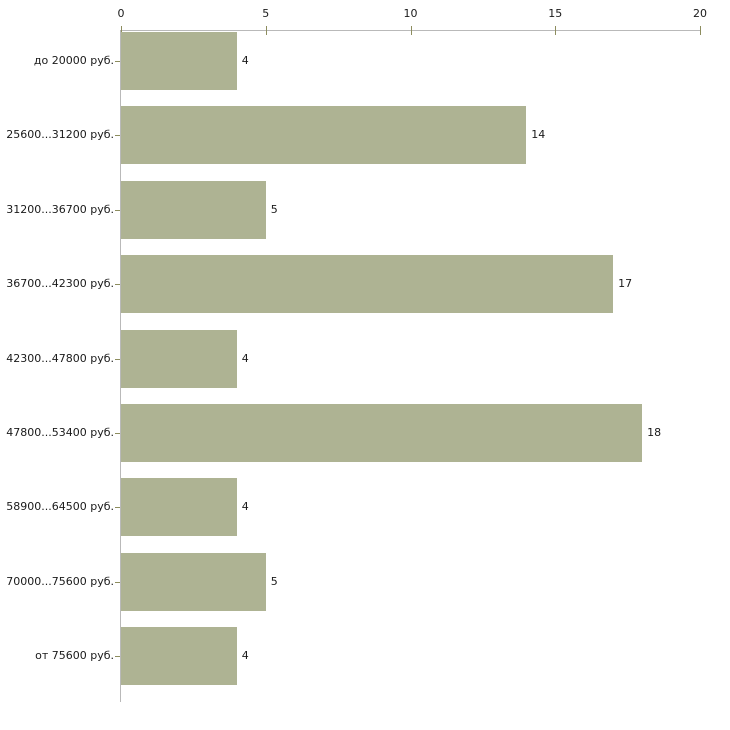 The image size is (730, 730). Describe the element at coordinates (60, 209) in the screenshot. I see `y-axis-category-label: 31200...36700 руб.` at that location.